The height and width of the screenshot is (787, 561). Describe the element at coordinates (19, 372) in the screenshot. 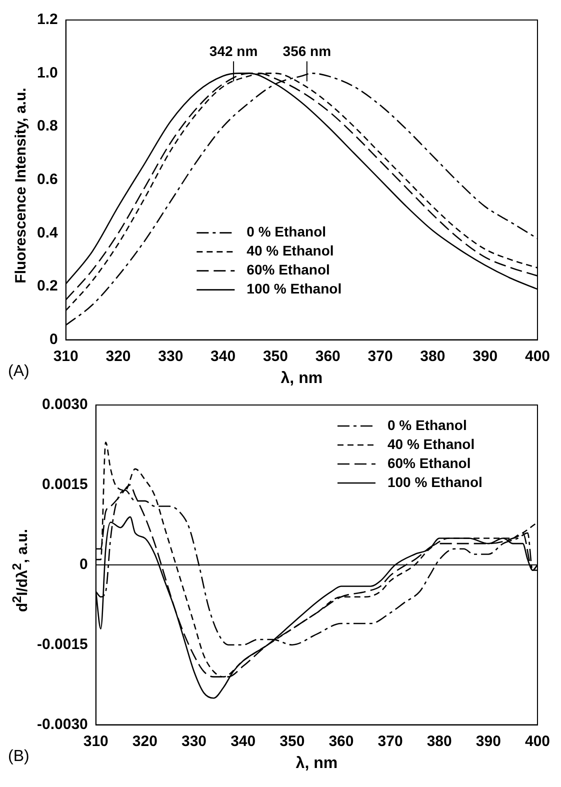

I see `text: (A)` at that location.